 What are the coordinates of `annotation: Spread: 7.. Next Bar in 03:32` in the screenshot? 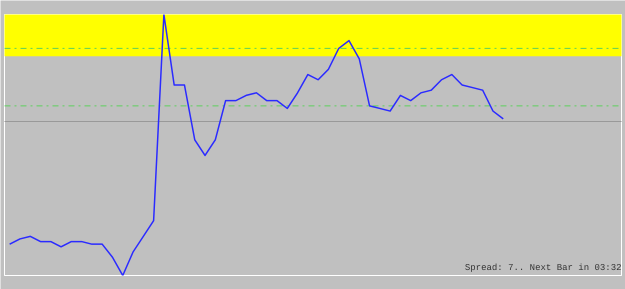 It's located at (543, 267).